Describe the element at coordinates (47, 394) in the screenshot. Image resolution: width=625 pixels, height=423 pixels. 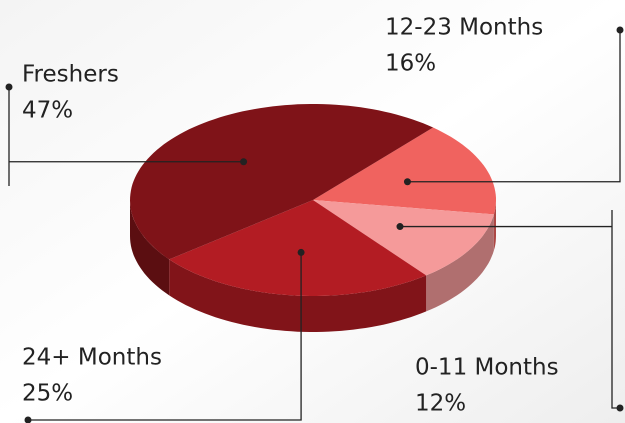
I see `value-label: 25%` at that location.